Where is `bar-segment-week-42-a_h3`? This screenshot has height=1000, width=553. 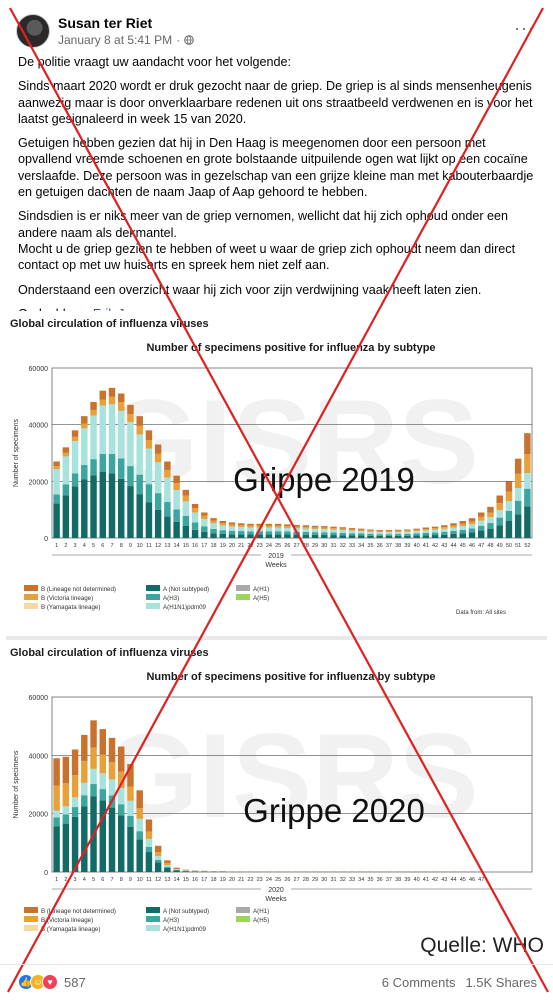
bar-segment-week-42-a_h3 is located at coordinates (435, 534).